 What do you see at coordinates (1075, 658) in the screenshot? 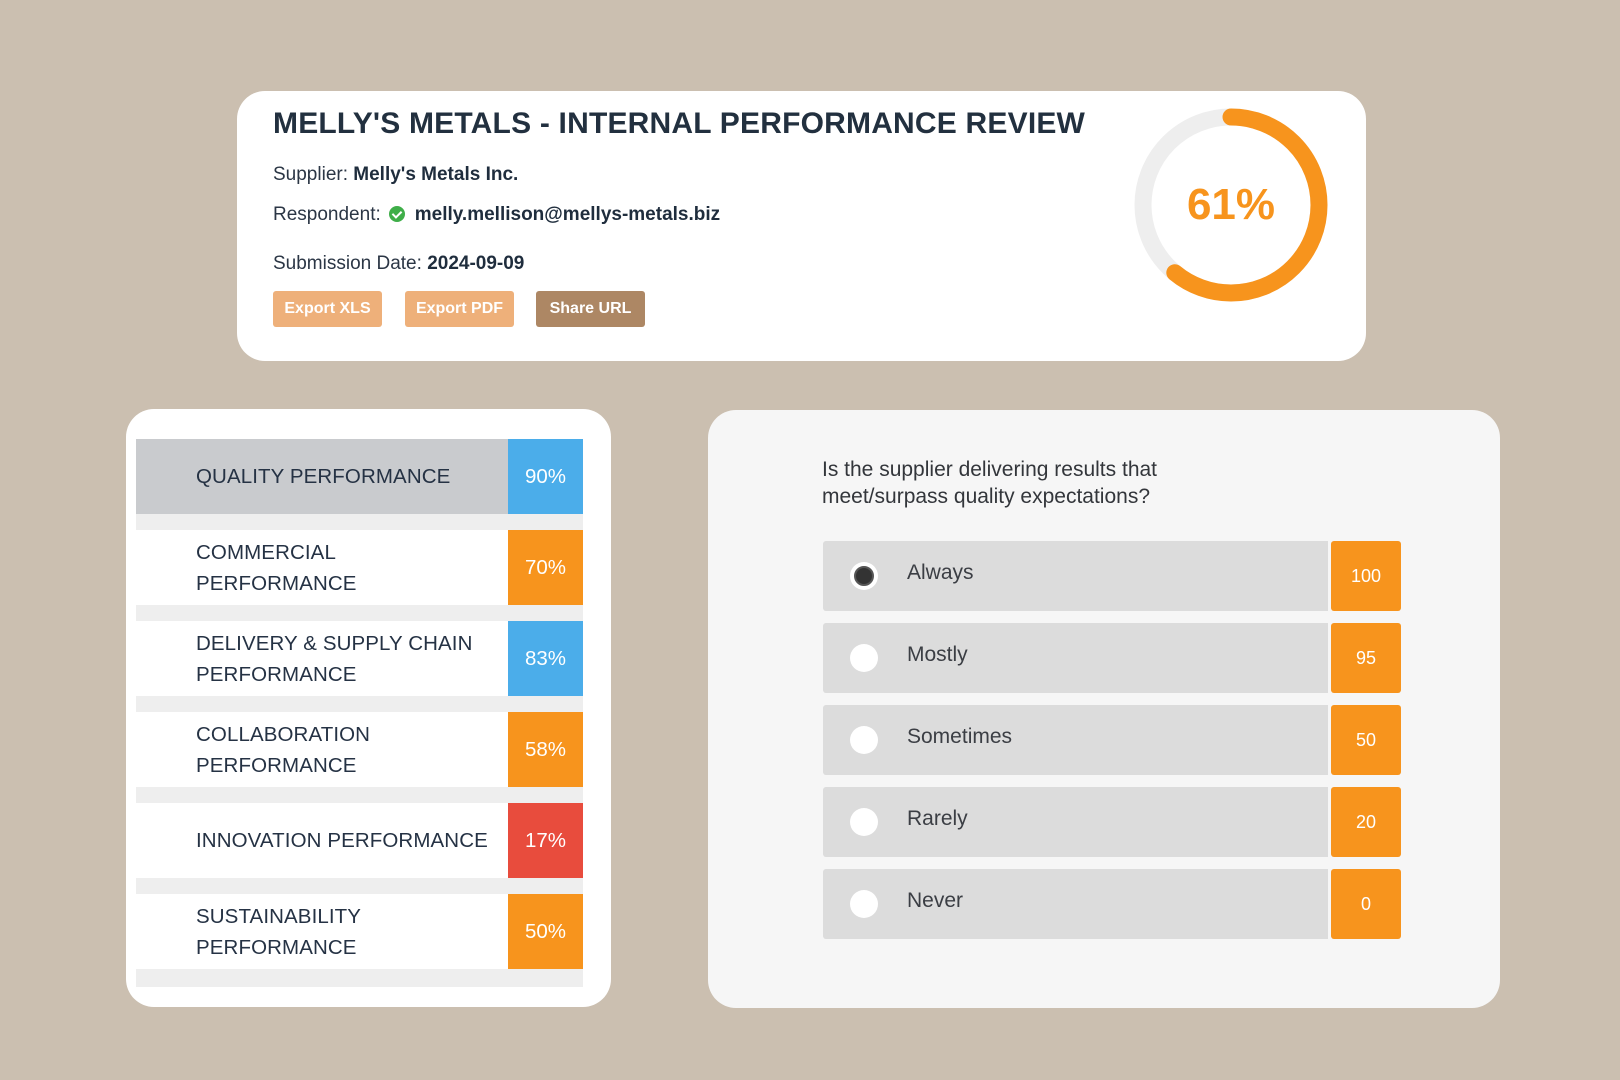
I see `answer-option-body: Mostly` at bounding box center [1075, 658].